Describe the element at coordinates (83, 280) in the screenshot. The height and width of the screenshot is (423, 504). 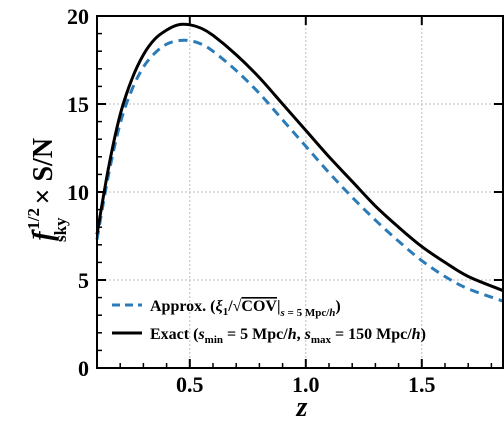
I see `y-tick-label-1: 5` at that location.